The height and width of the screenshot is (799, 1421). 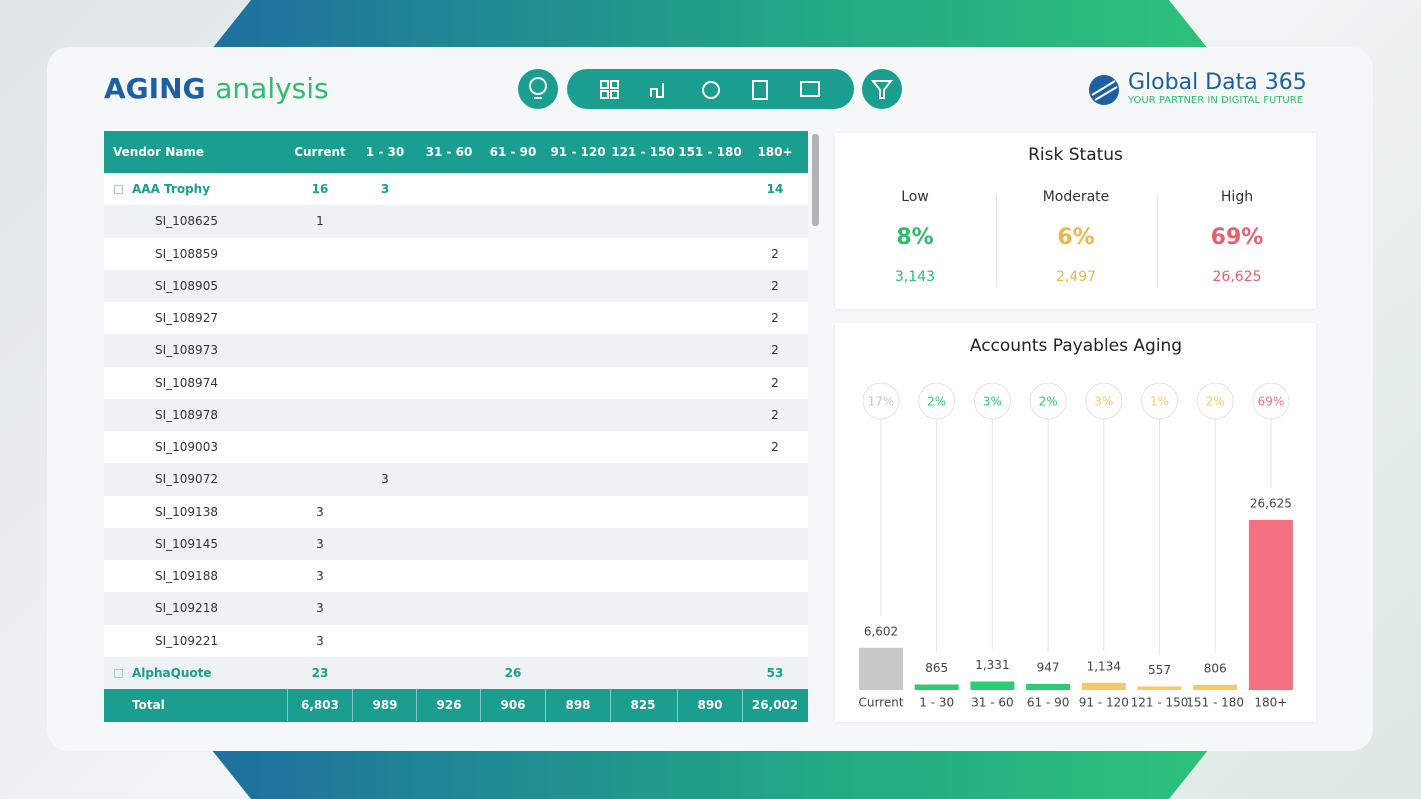 I want to click on risk-label: High, so click(x=1237, y=197).